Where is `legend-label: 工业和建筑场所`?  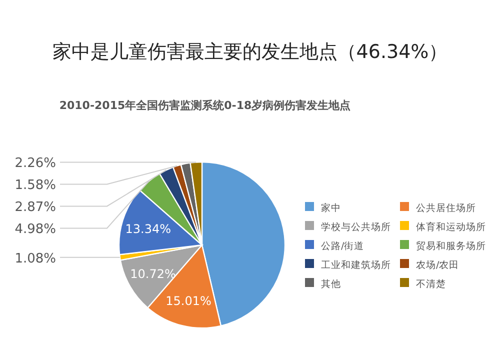
legend-label: 工业和建筑场所 is located at coordinates (356, 265).